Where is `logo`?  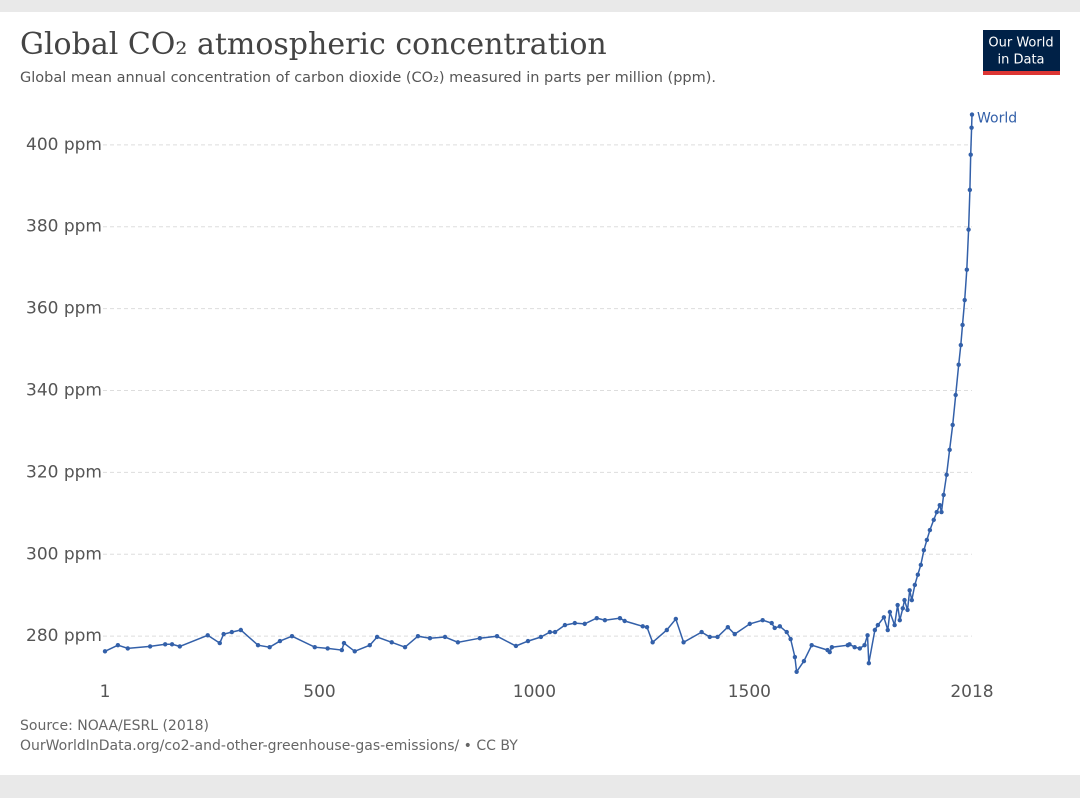
logo is located at coordinates (1021, 52).